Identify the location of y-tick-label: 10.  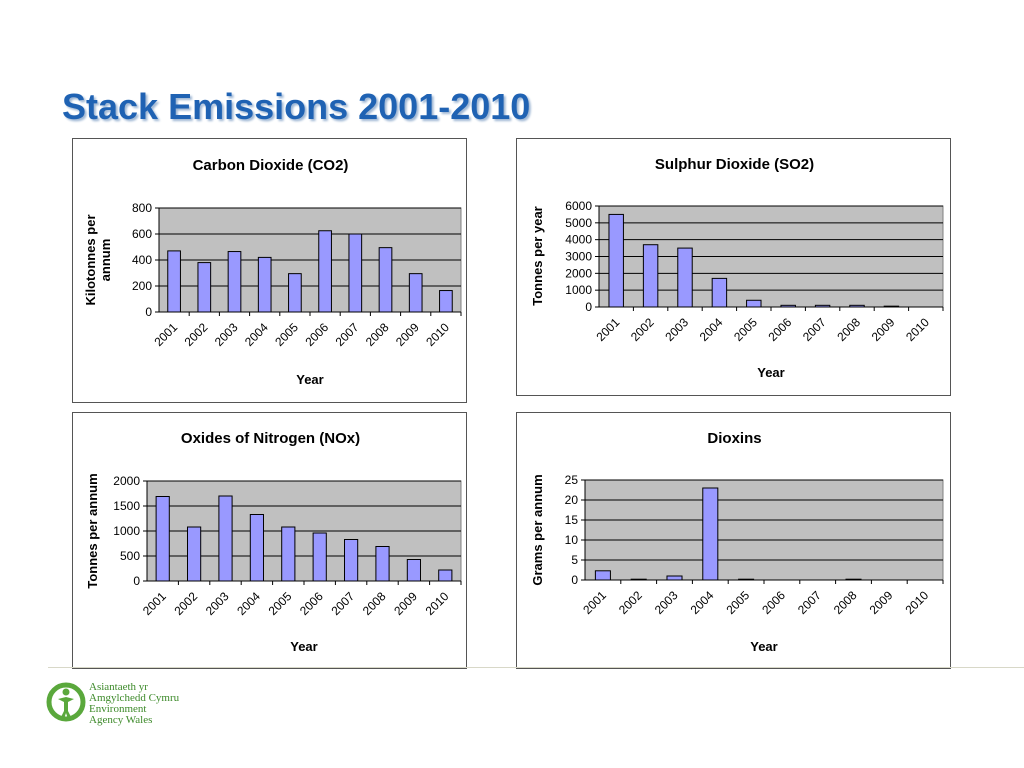
(572, 540).